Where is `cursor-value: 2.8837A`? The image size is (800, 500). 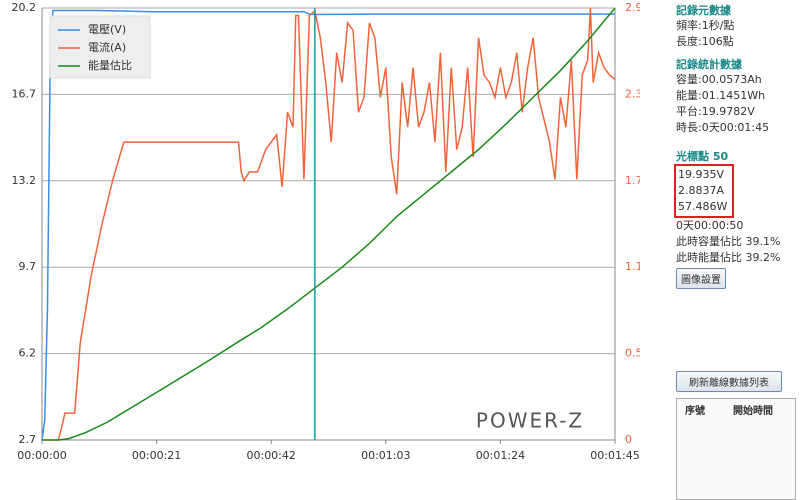 cursor-value: 2.8837A is located at coordinates (701, 190).